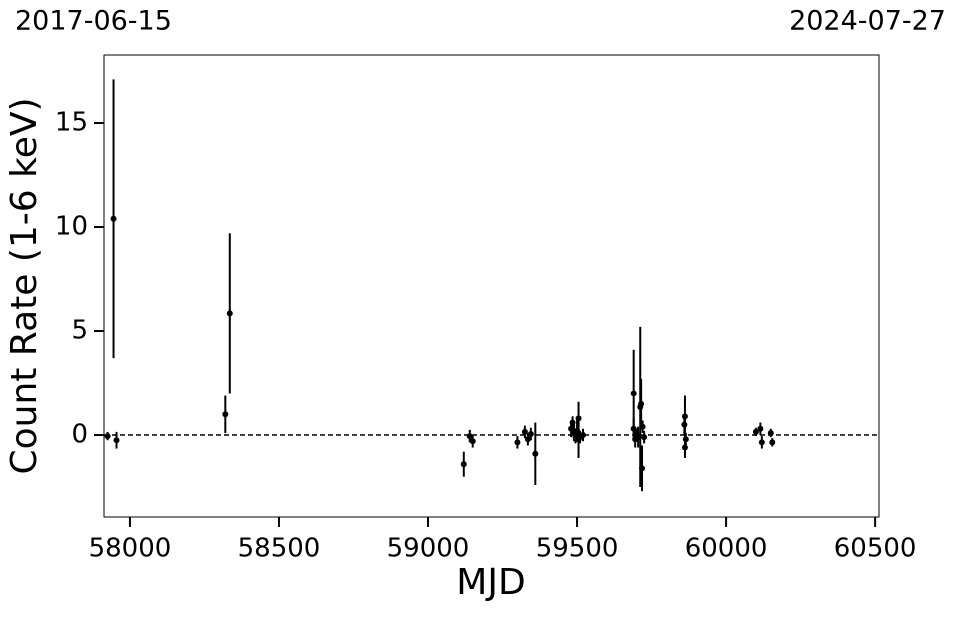 This screenshot has width=956, height=617. Describe the element at coordinates (79, 331) in the screenshot. I see `y-tick-label: 5` at that location.